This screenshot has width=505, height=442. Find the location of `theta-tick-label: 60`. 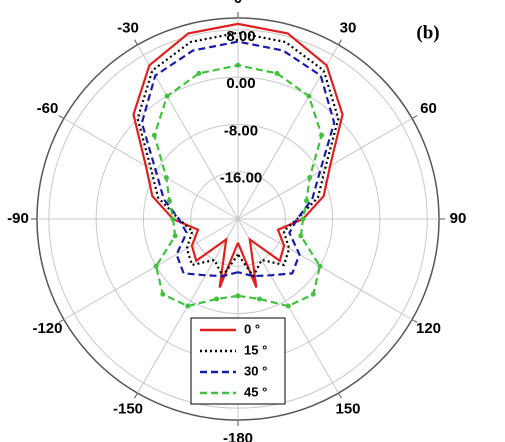

theta-tick-label: 60 is located at coordinates (428, 108).